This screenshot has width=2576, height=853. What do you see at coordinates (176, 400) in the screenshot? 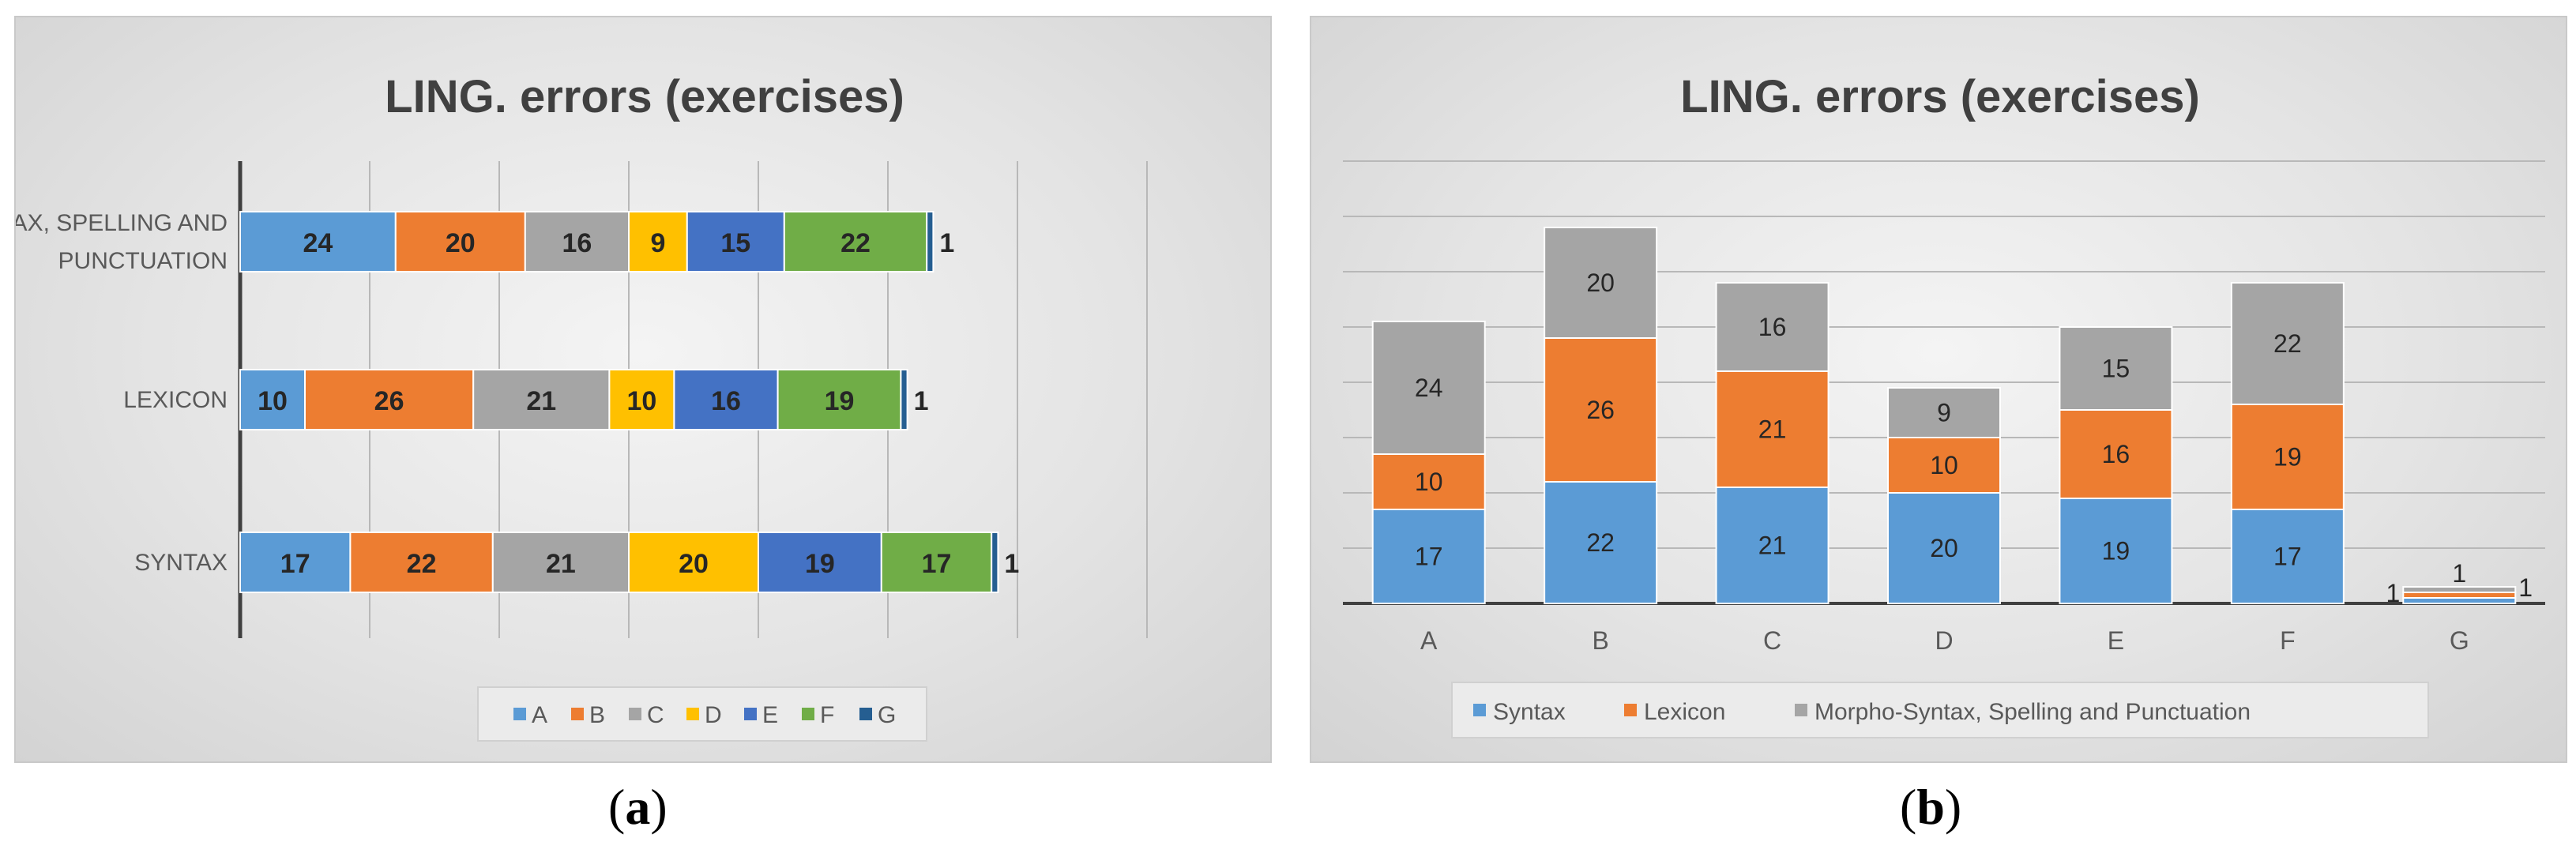
I see `chart-a-category-label: LEXICON` at bounding box center [176, 400].